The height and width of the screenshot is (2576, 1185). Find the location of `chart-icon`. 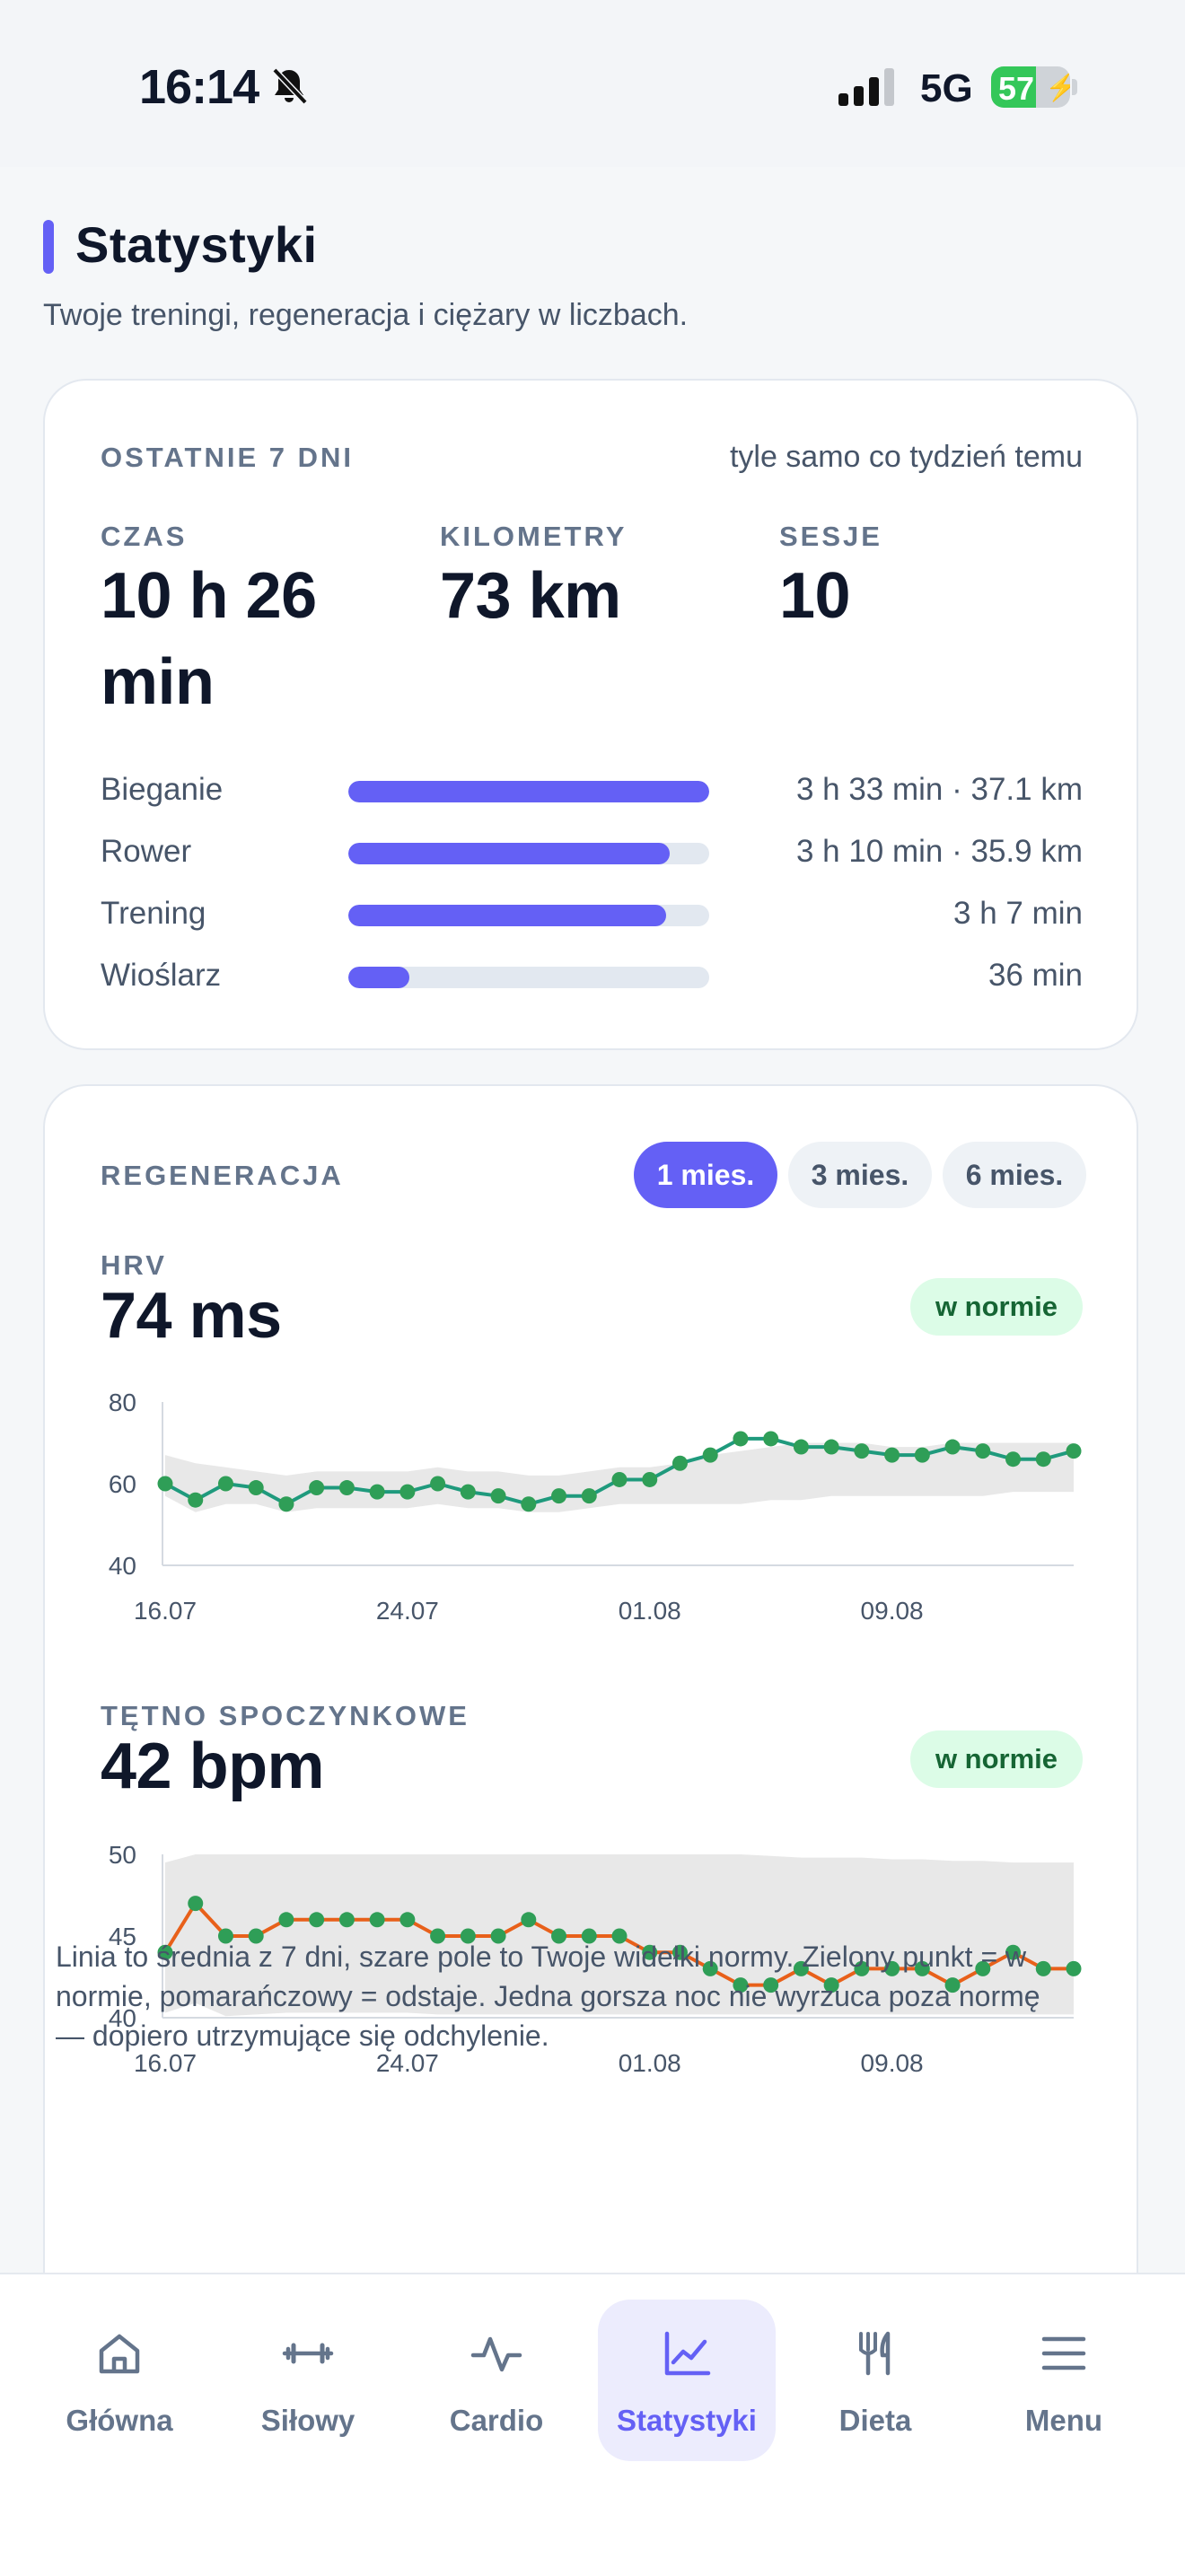

chart-icon is located at coordinates (687, 2353).